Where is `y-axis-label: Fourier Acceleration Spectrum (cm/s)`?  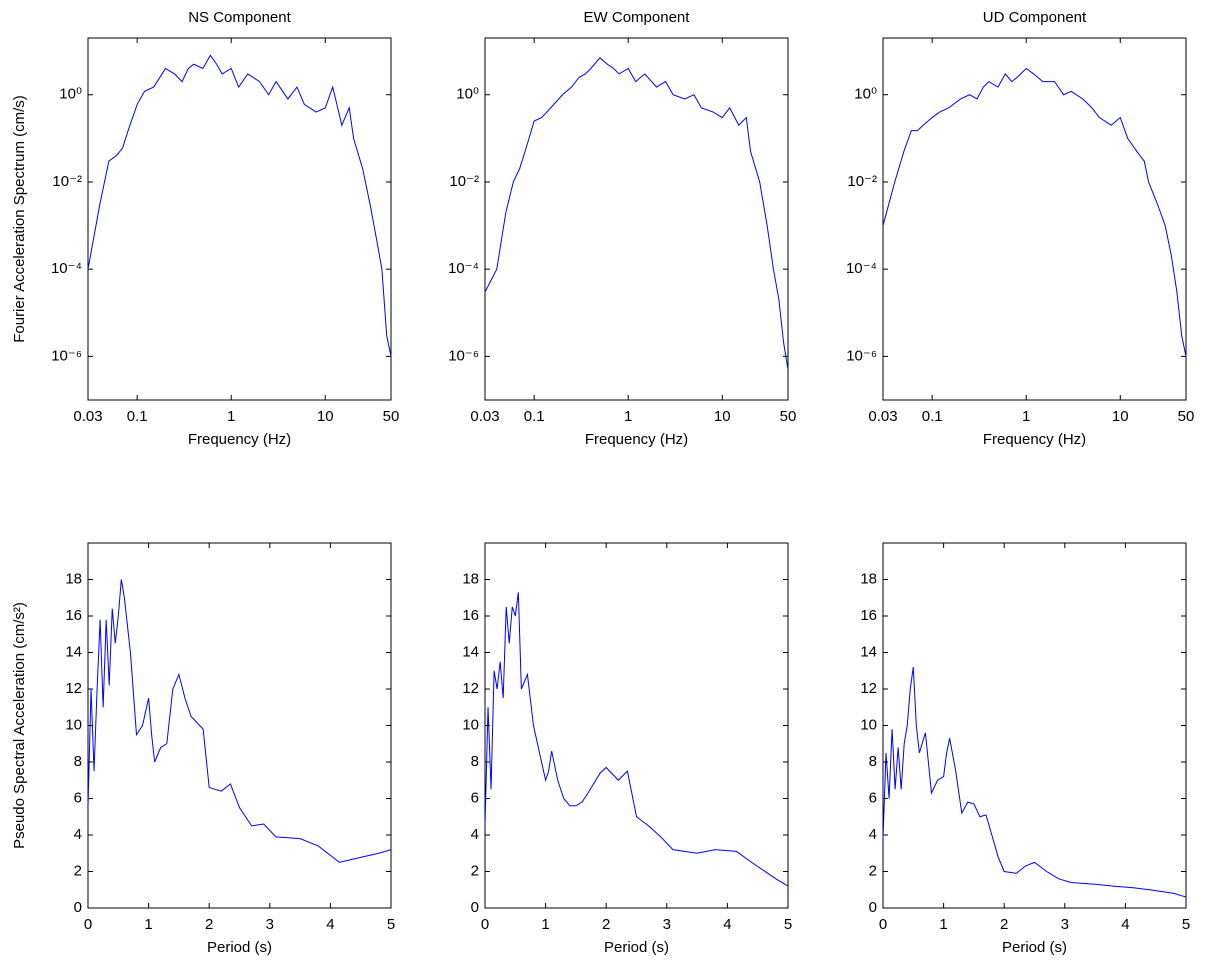 y-axis-label: Fourier Acceleration Spectrum (cm/s) is located at coordinates (19, 219).